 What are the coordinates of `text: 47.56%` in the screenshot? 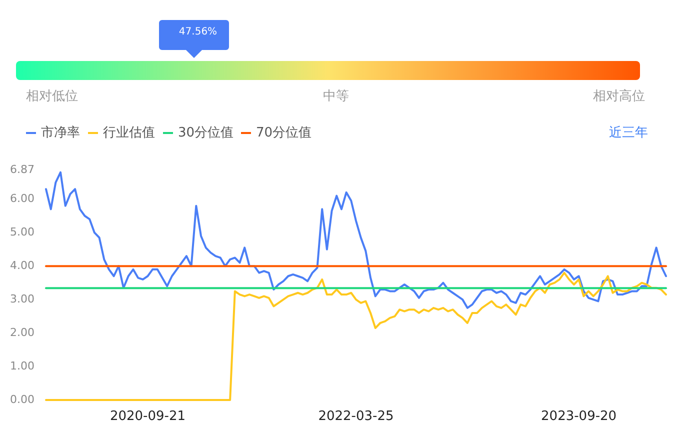 It's located at (198, 32).